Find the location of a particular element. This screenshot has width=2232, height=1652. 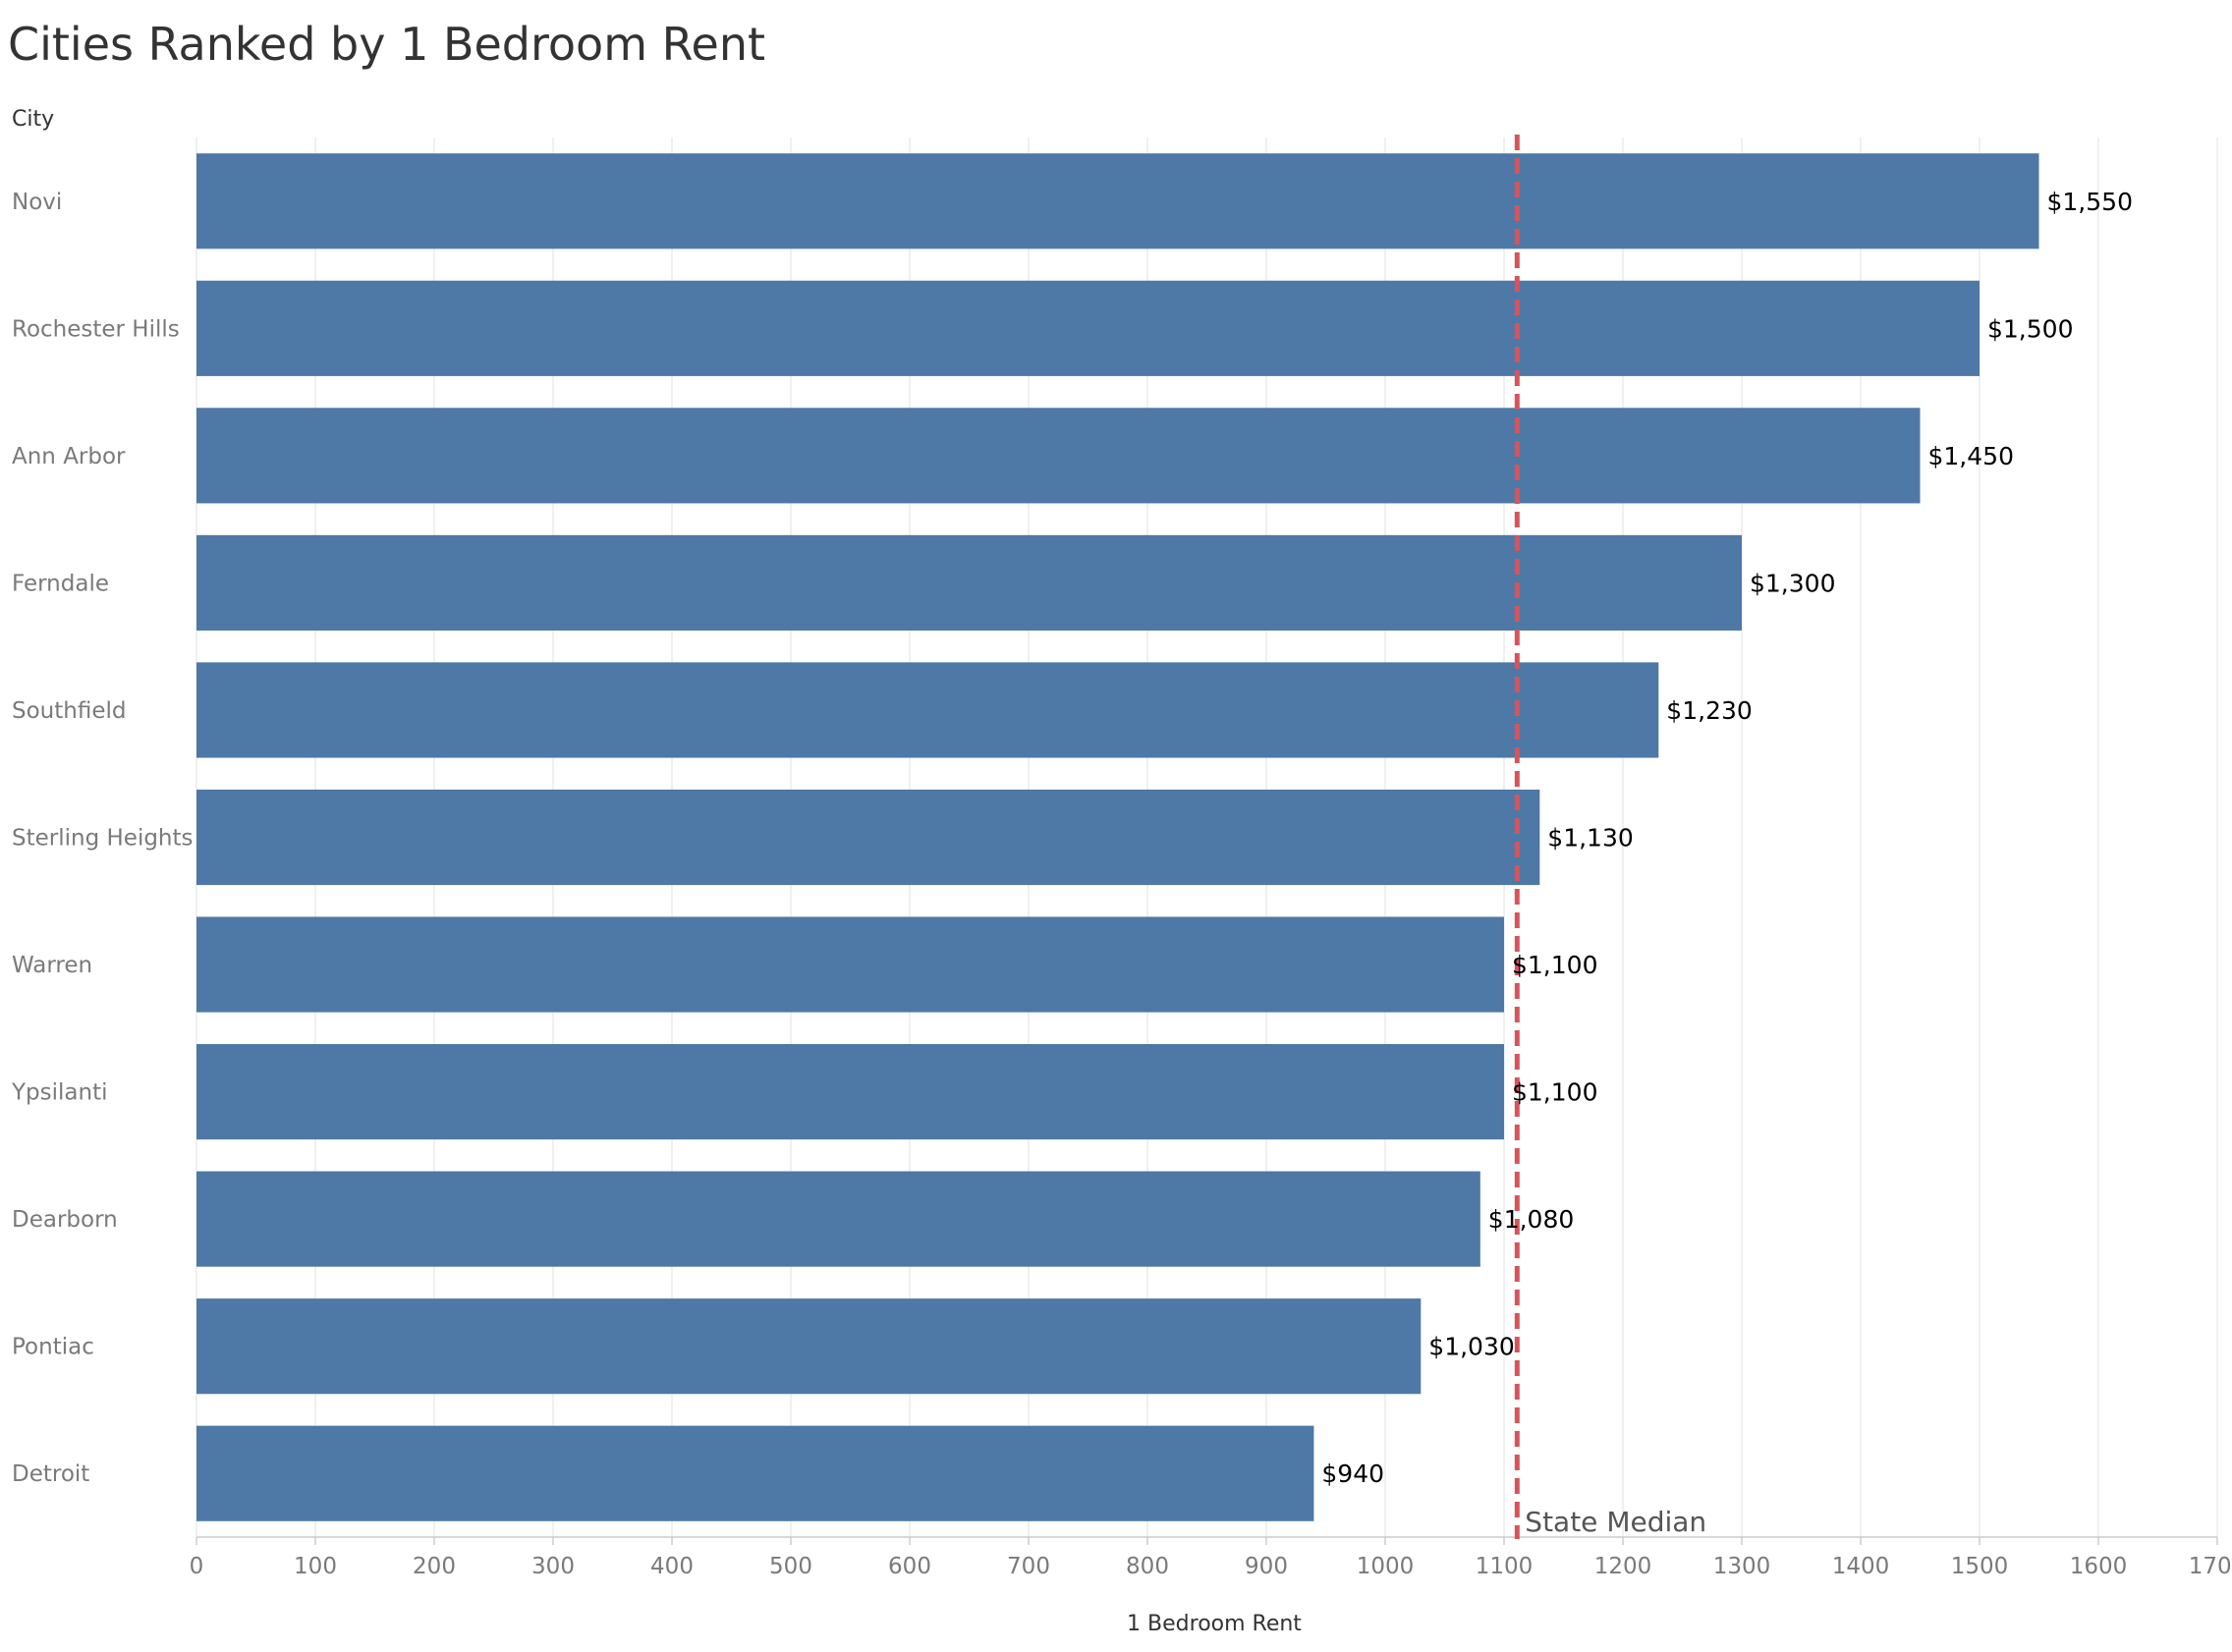

data-label: $1,500 is located at coordinates (2030, 328).